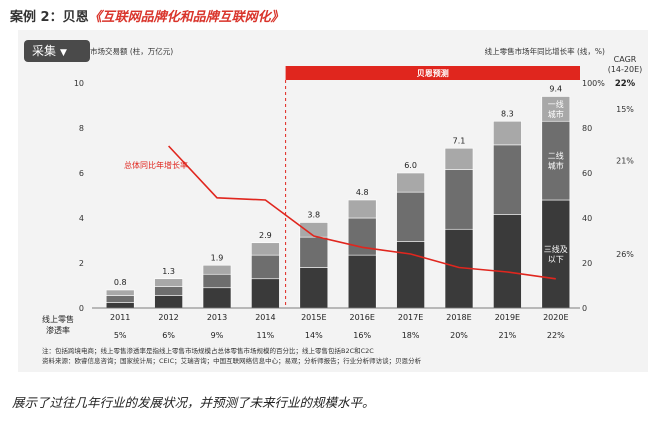 The width and height of the screenshot is (669, 426). Describe the element at coordinates (625, 254) in the screenshot. I see `cagr-segment-value: 26%` at that location.